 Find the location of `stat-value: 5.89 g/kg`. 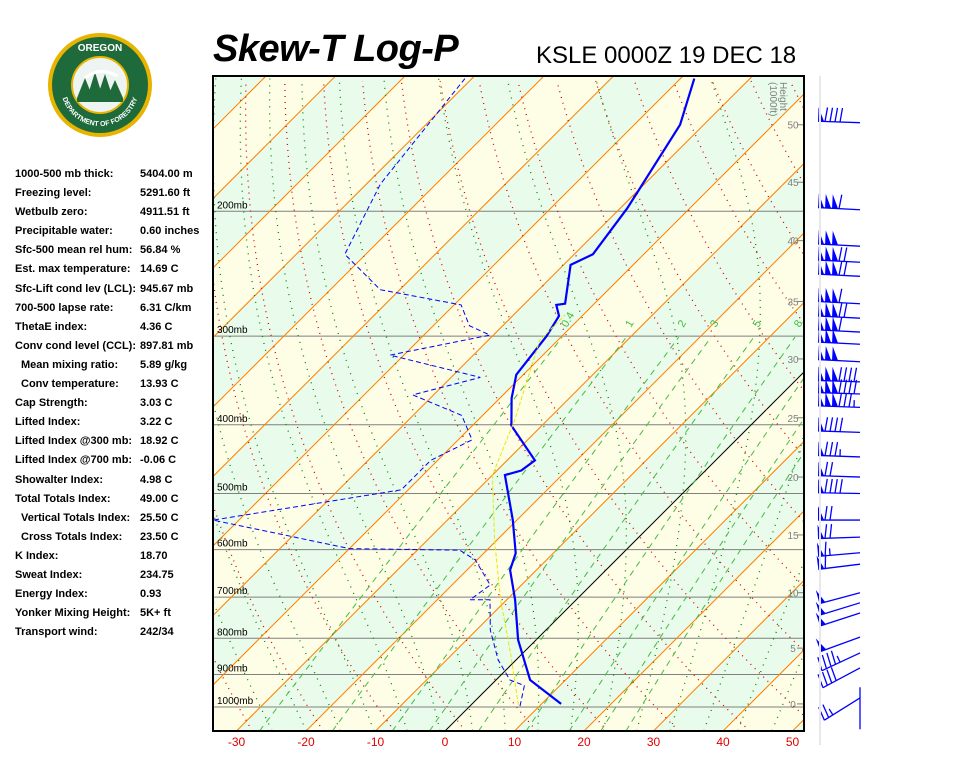

stat-value: 5.89 g/kg is located at coordinates (164, 364).